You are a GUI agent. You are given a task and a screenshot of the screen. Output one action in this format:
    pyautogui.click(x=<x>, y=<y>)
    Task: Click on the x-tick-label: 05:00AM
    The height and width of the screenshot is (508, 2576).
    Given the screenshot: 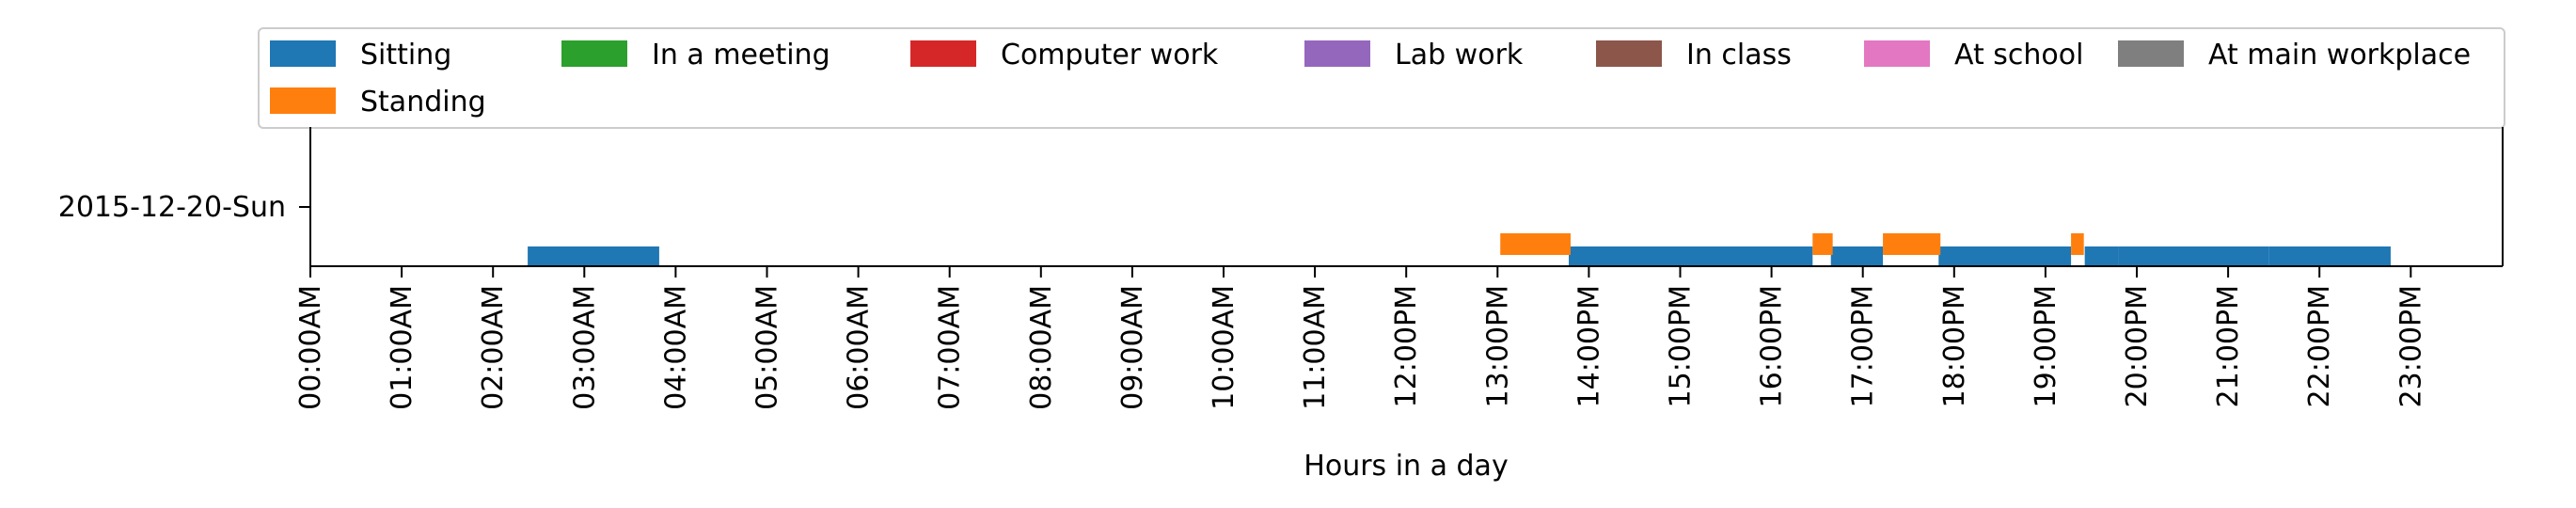 What is the action you would take?
    pyautogui.click(x=767, y=348)
    